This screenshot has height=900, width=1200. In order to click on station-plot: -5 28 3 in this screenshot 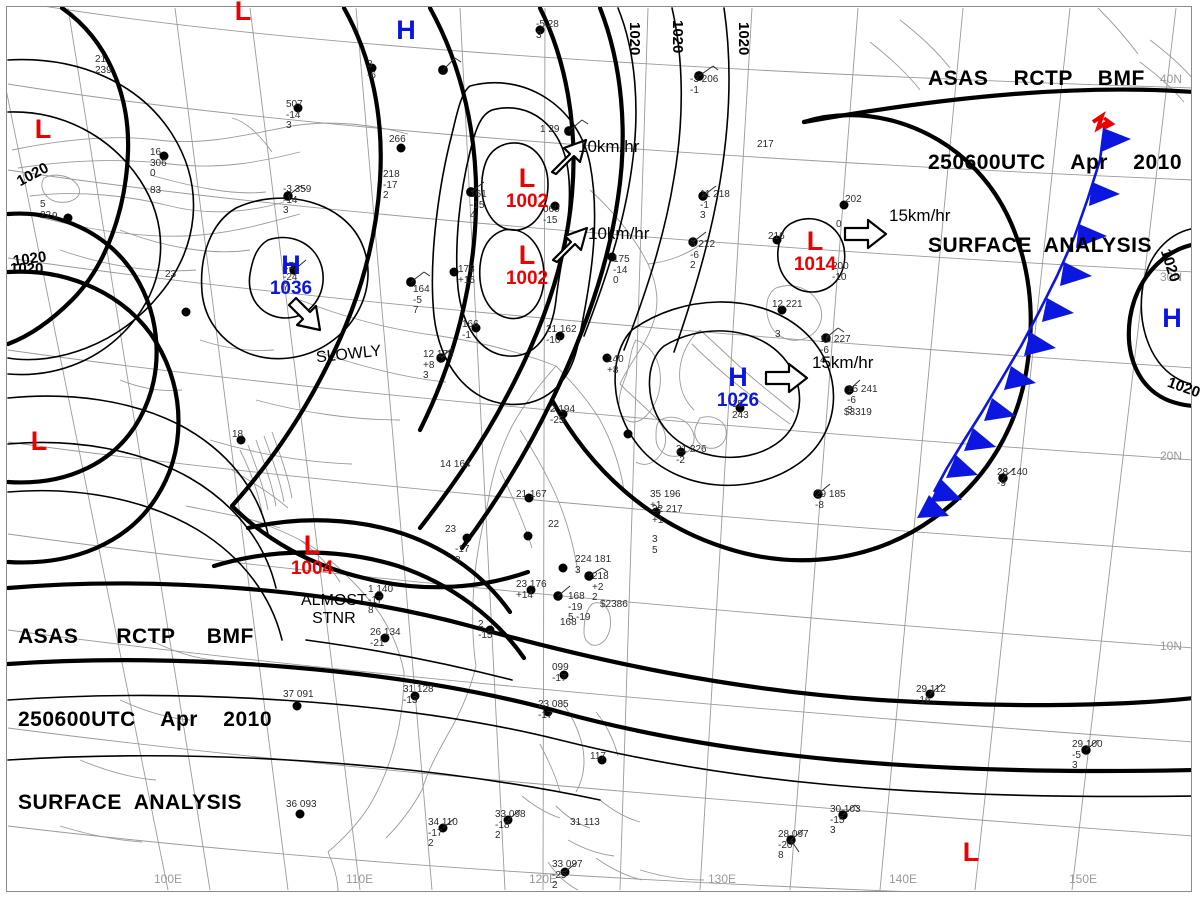, I will do `click(547, 30)`.